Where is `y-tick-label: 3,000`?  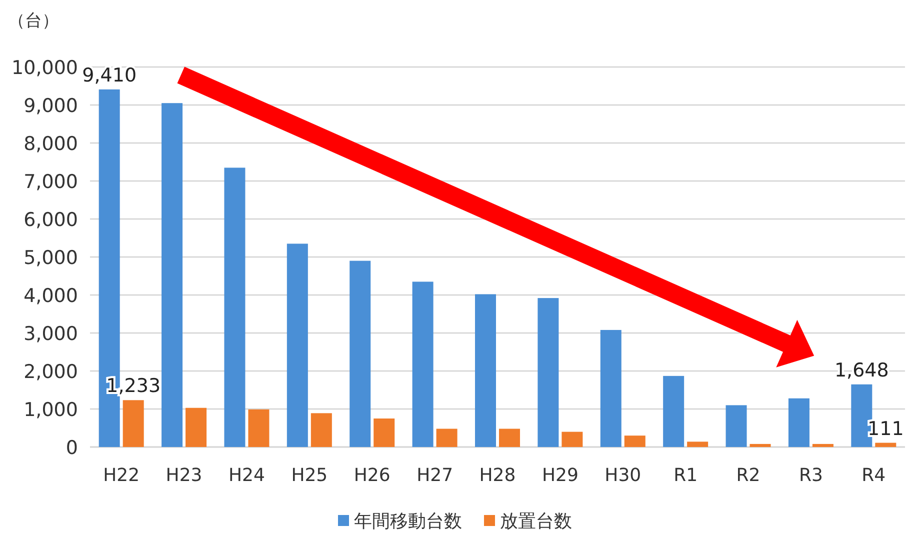 y-tick-label: 3,000 is located at coordinates (51, 334).